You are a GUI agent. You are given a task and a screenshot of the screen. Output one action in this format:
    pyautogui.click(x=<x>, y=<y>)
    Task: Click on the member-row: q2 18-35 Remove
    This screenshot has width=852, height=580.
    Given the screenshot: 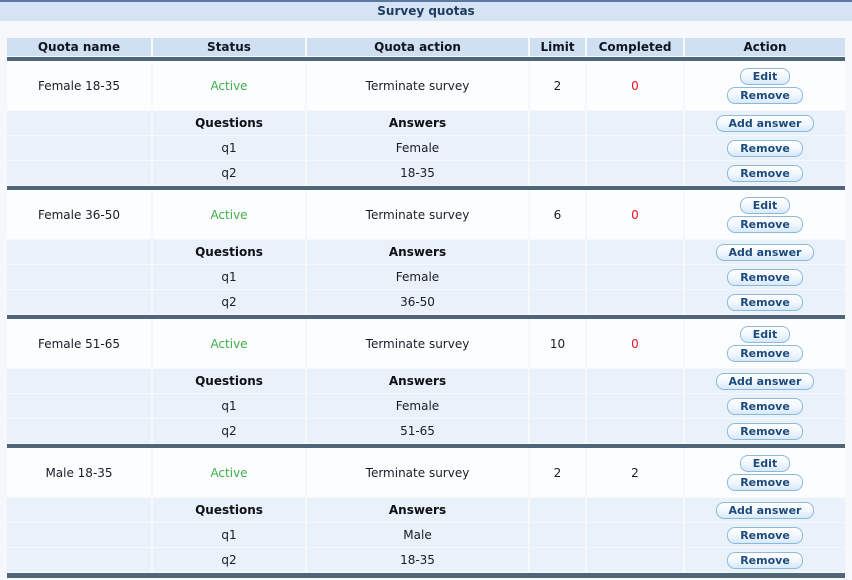 What is the action you would take?
    pyautogui.click(x=426, y=173)
    